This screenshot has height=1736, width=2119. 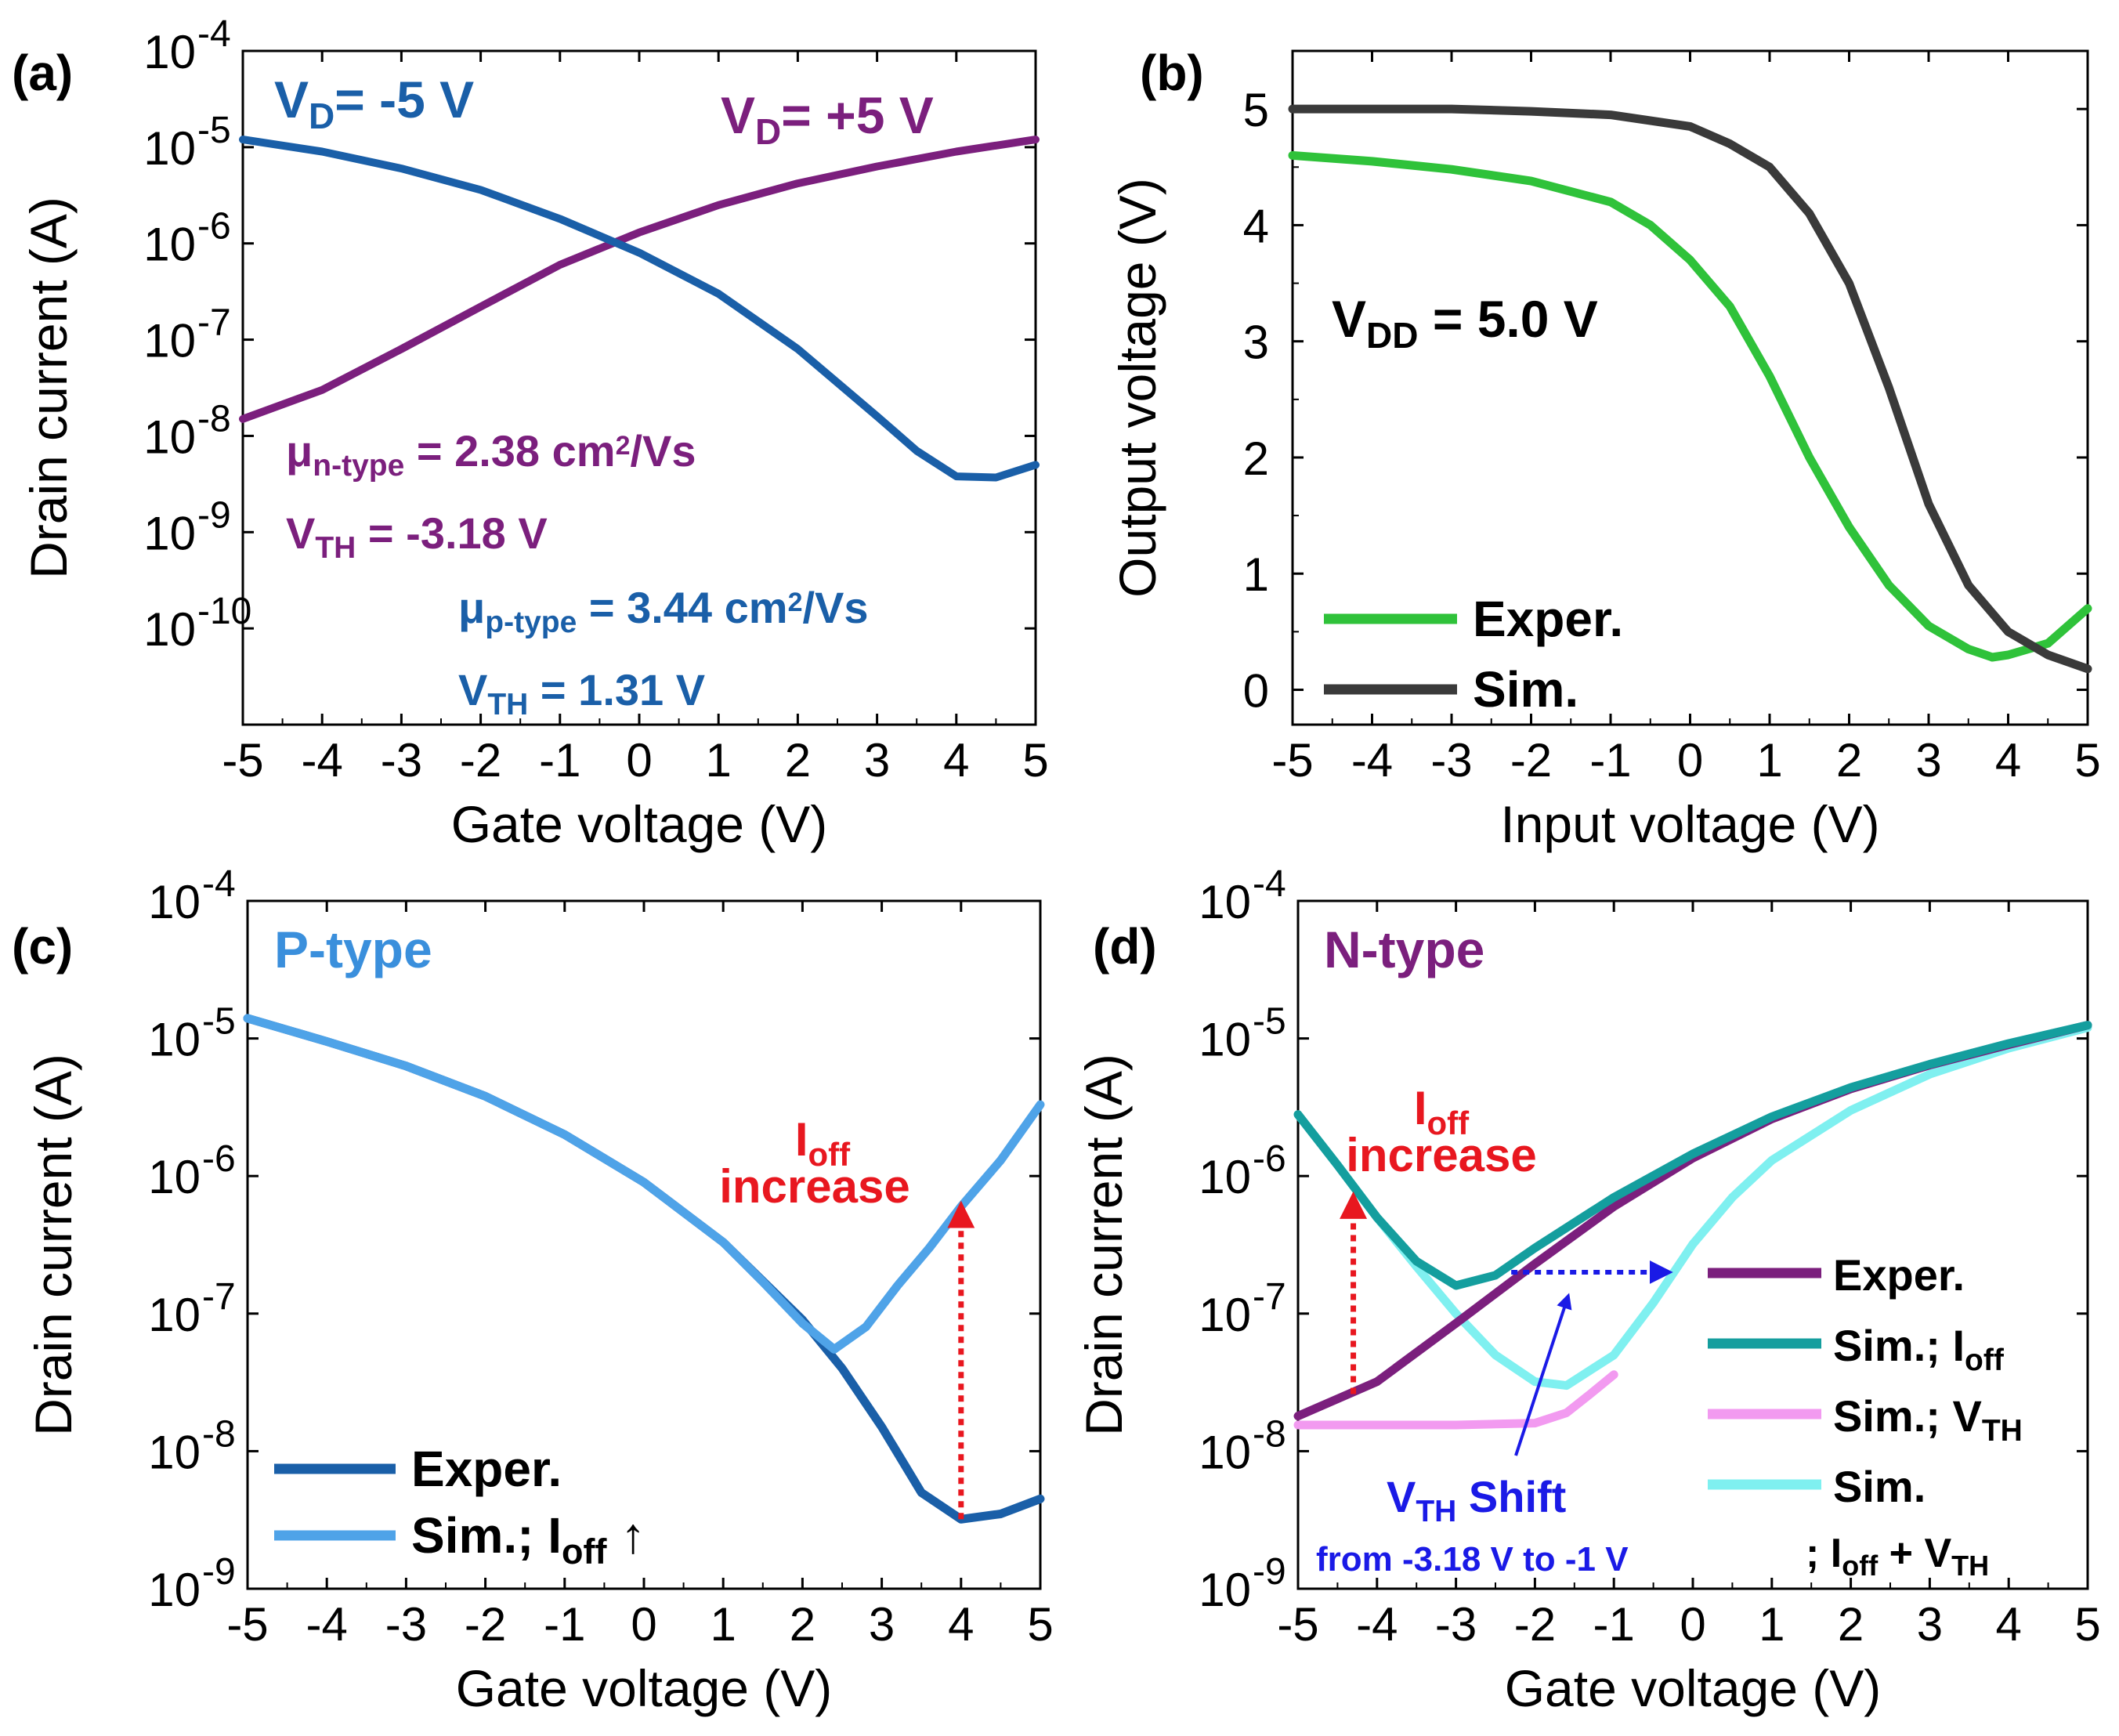 What do you see at coordinates (42, 73) in the screenshot?
I see `panel-label-a: (a)` at bounding box center [42, 73].